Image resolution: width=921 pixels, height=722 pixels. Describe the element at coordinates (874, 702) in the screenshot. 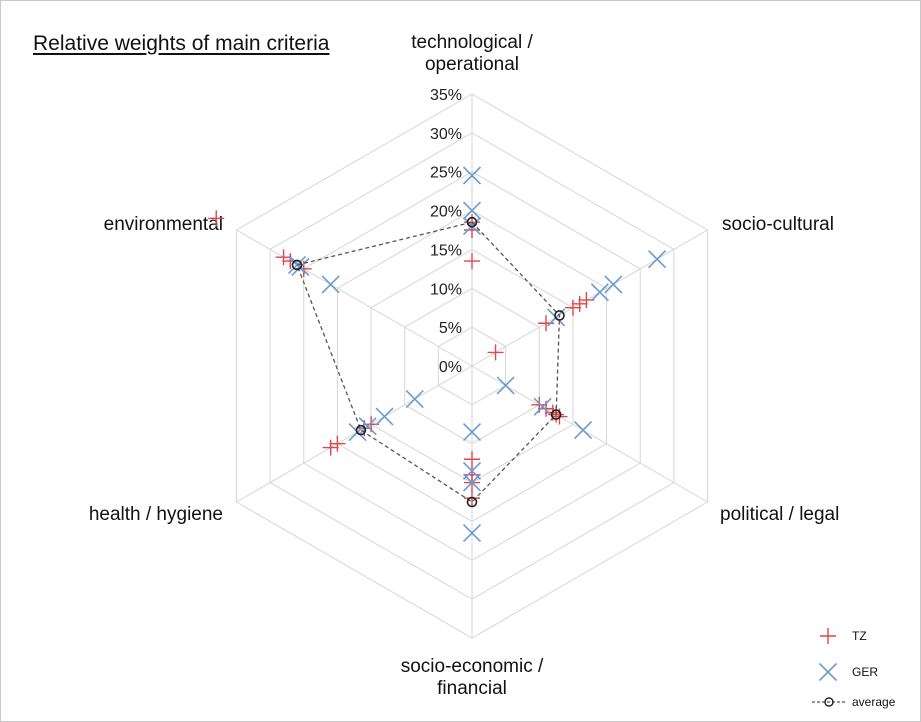

I see `legend-label-average: average` at that location.